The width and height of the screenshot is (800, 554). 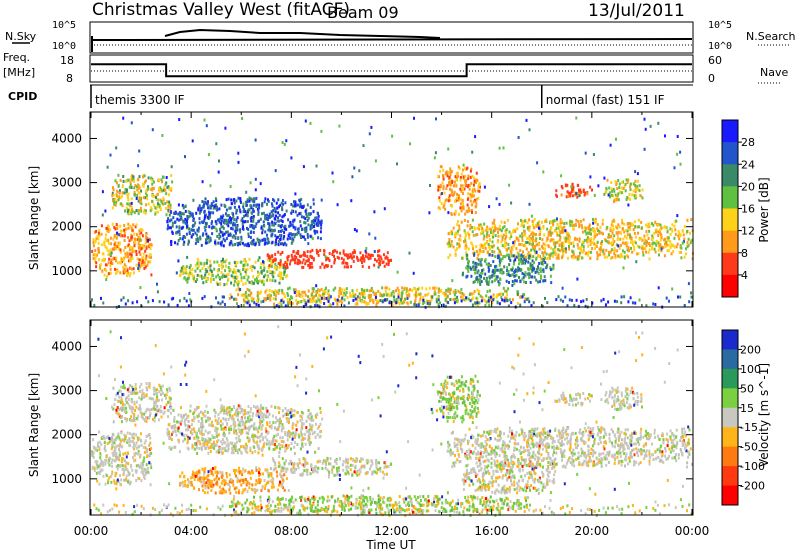 I want to click on colorbar-swatch, so click(x=730, y=264).